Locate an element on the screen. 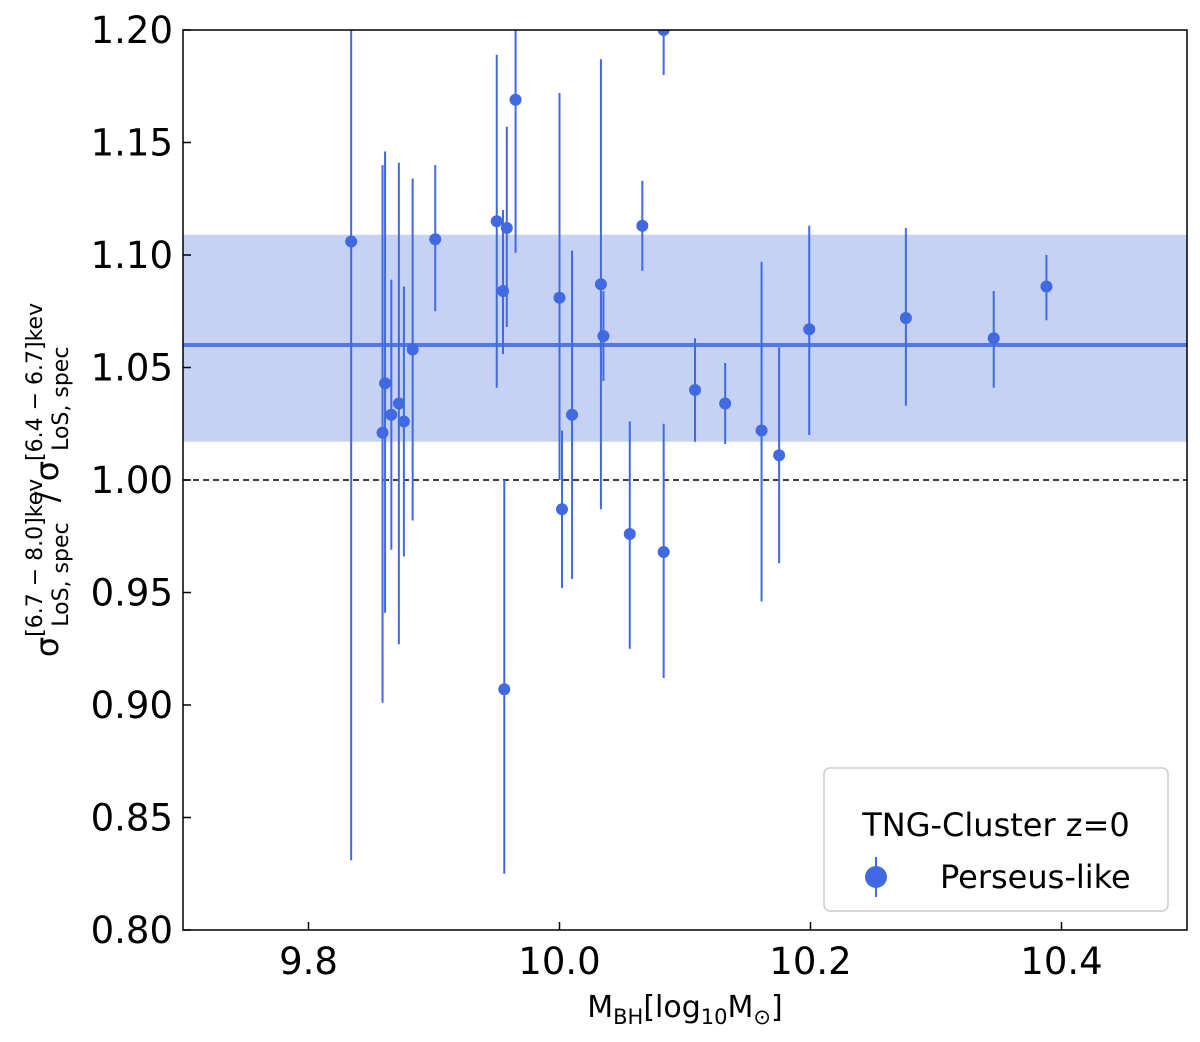 This screenshot has width=1200, height=1042. x-tick-label: 10.2 is located at coordinates (810, 961).